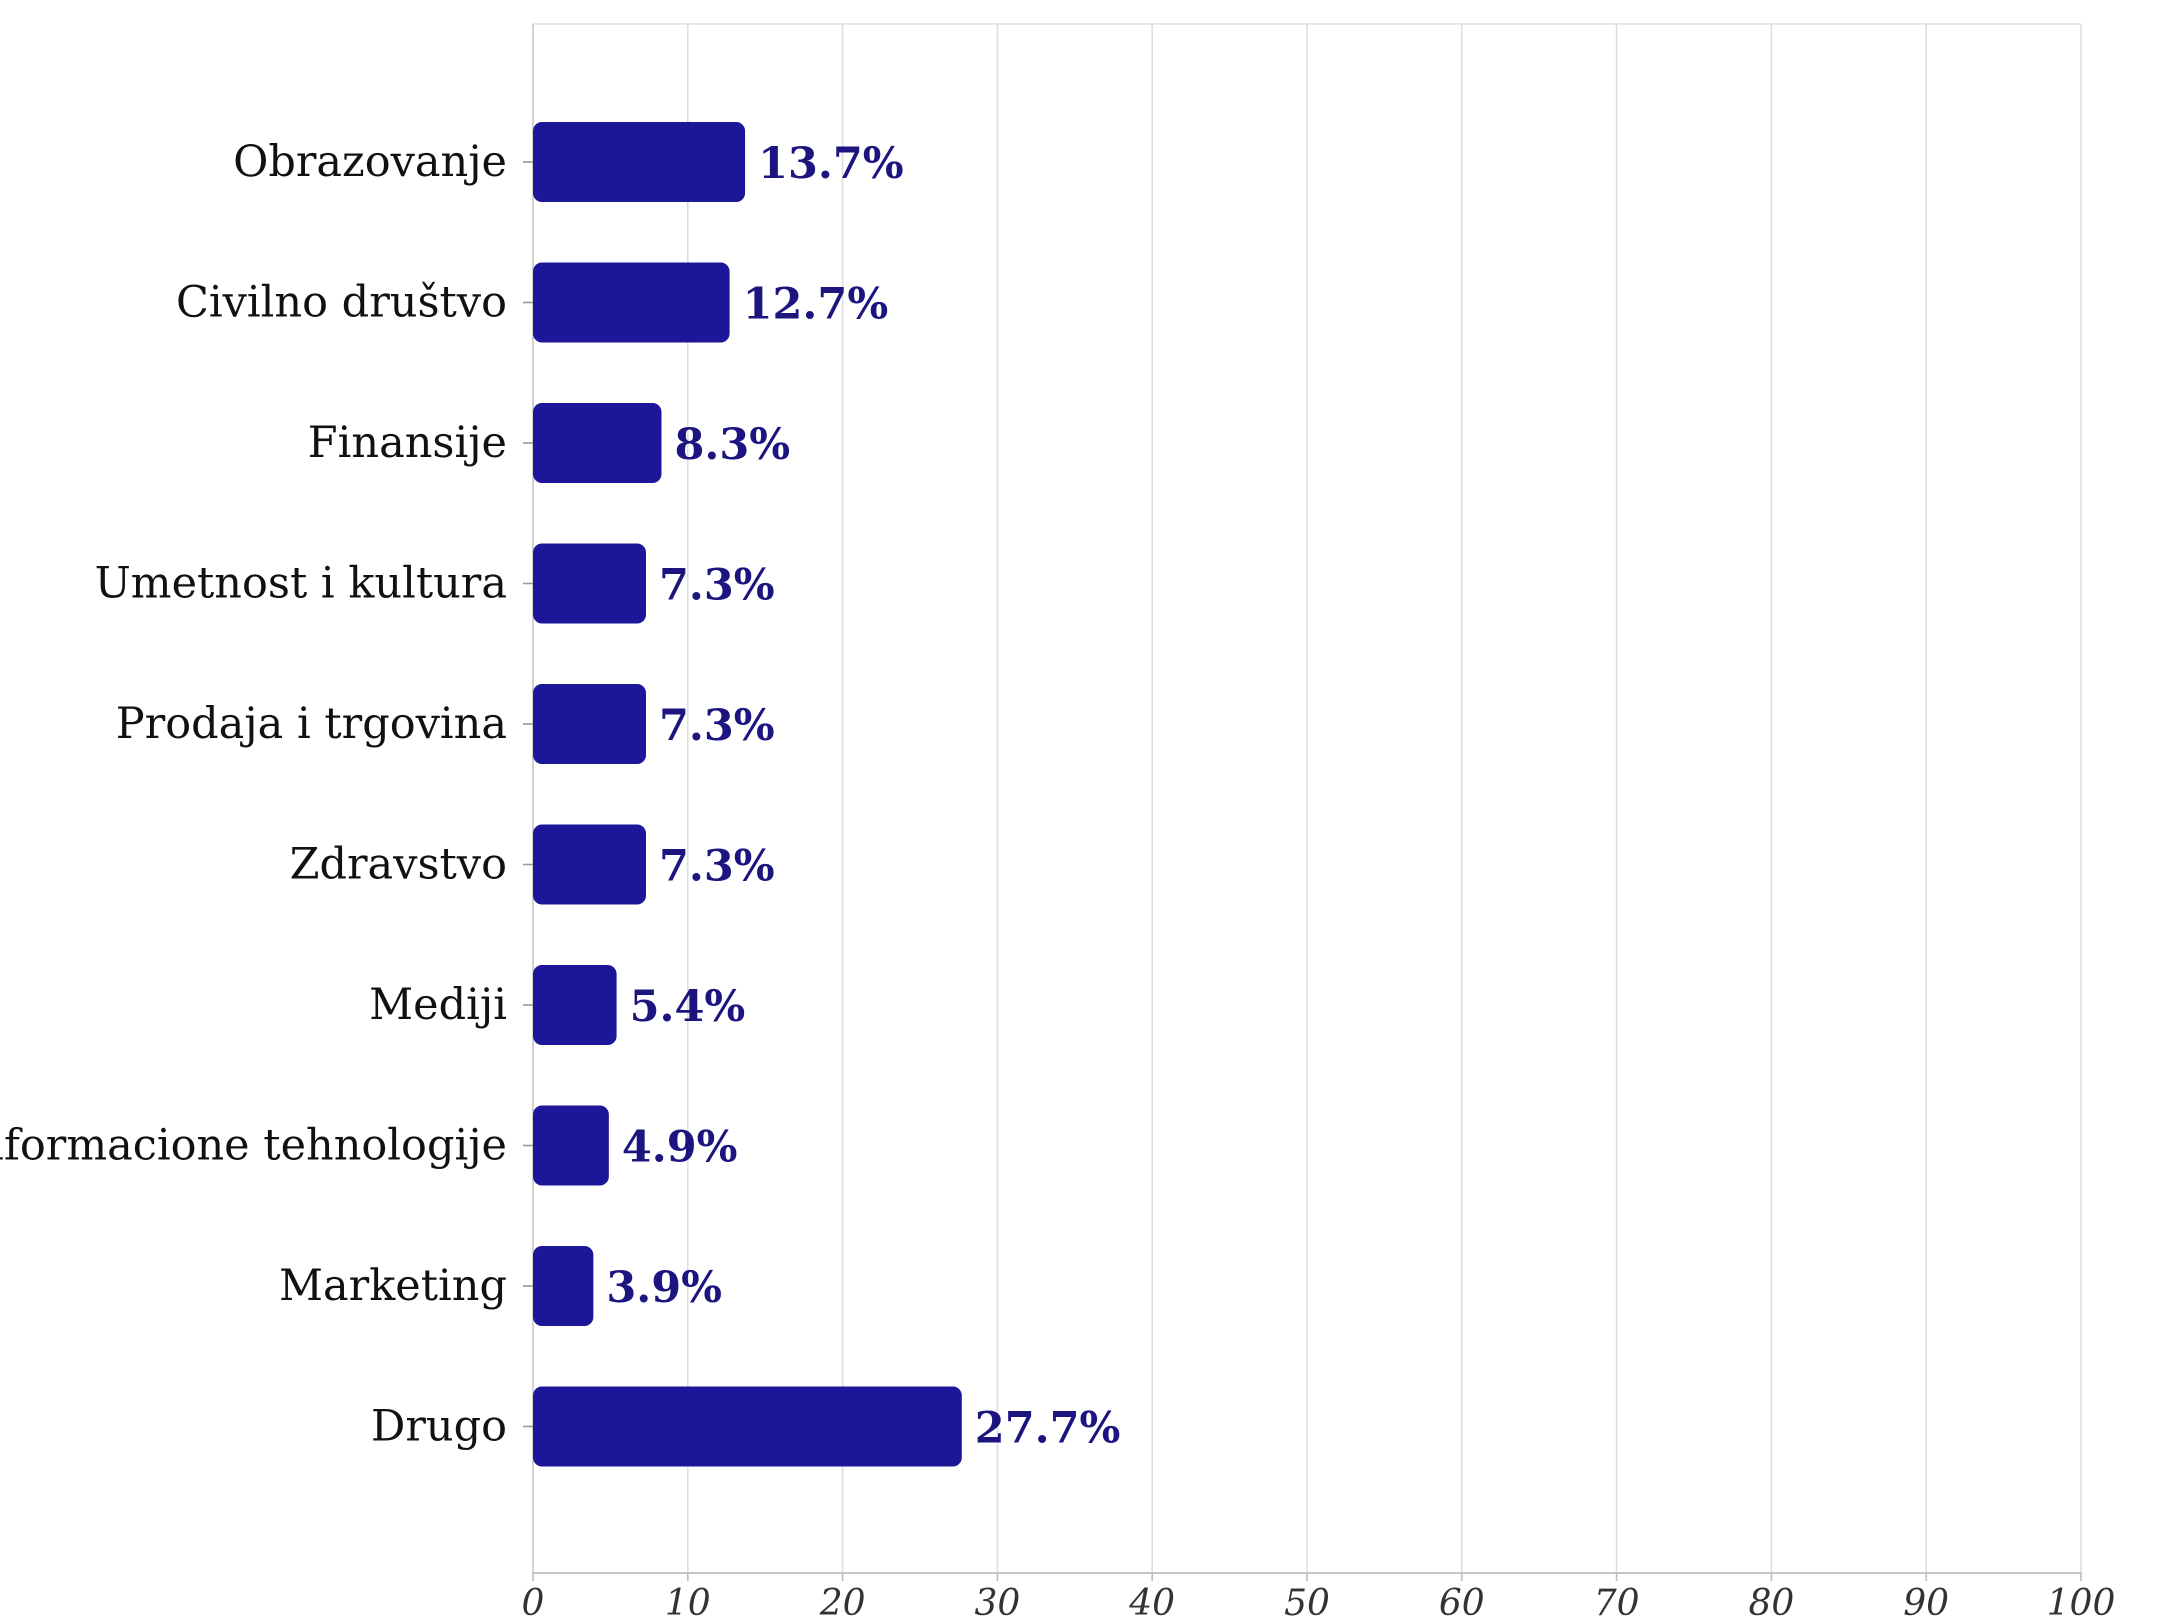 The image size is (2163, 1621). Describe the element at coordinates (717, 867) in the screenshot. I see `value-label-5: 7.3%` at that location.